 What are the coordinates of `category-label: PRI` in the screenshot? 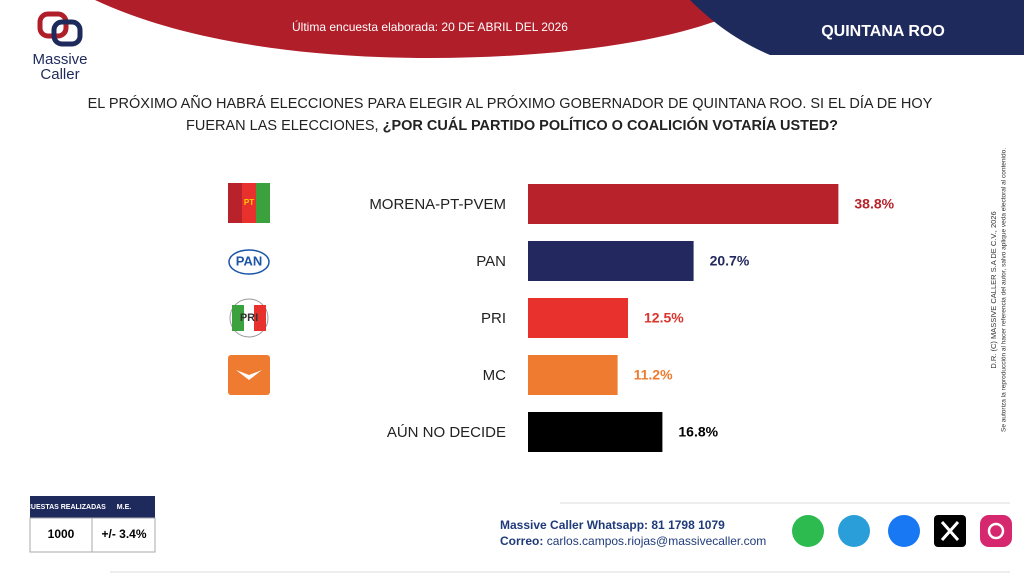 It's located at (493, 318).